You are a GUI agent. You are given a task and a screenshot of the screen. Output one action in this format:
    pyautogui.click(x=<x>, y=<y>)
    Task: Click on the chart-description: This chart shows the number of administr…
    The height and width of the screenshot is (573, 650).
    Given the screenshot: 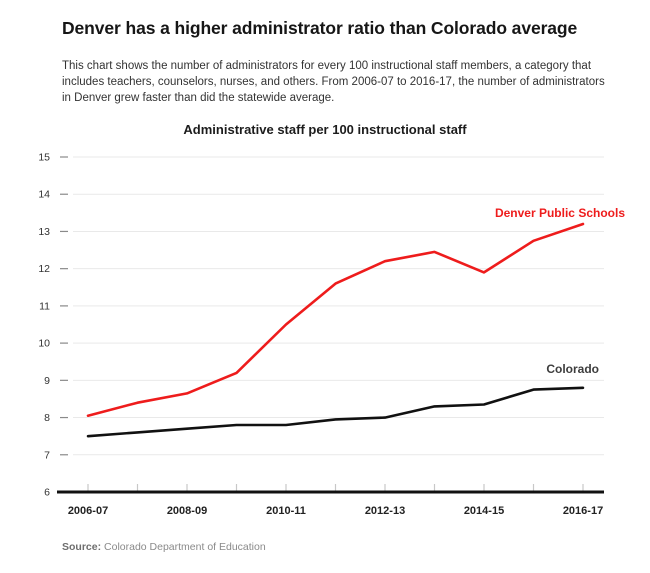 What is the action you would take?
    pyautogui.click(x=333, y=82)
    